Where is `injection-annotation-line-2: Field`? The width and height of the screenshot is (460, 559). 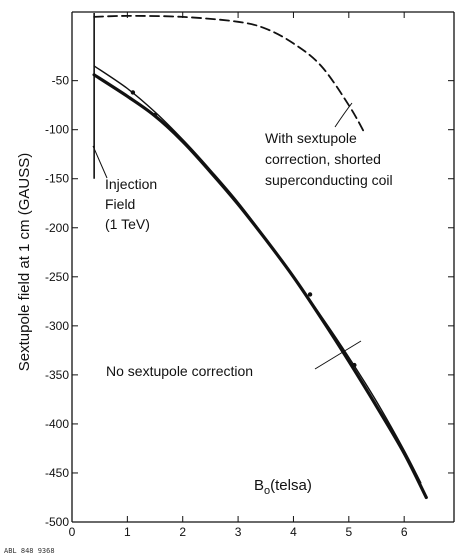 injection-annotation-line-2: Field is located at coordinates (120, 204).